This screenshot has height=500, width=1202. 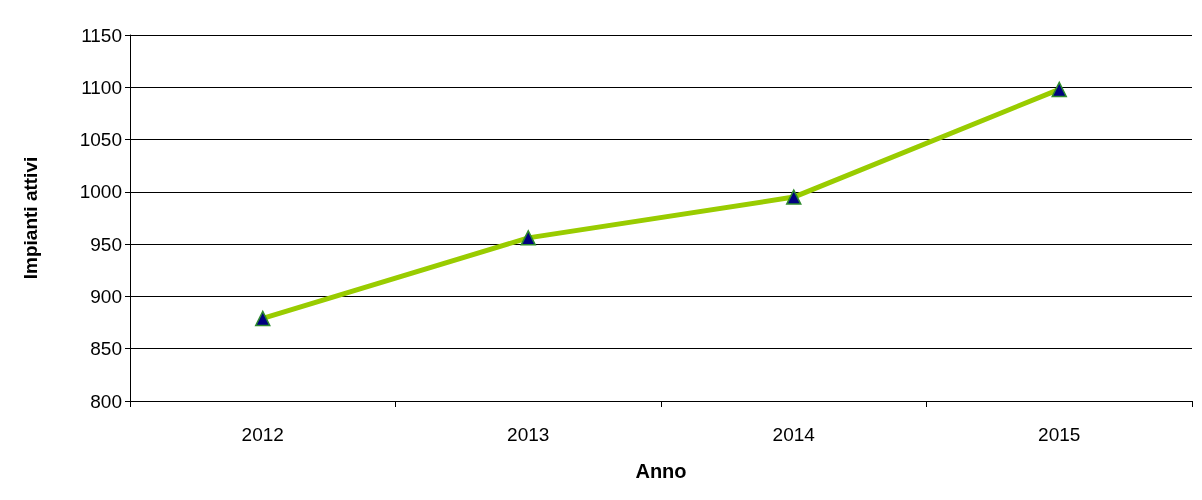 I want to click on x-tick-label: 2015, so click(x=1059, y=434).